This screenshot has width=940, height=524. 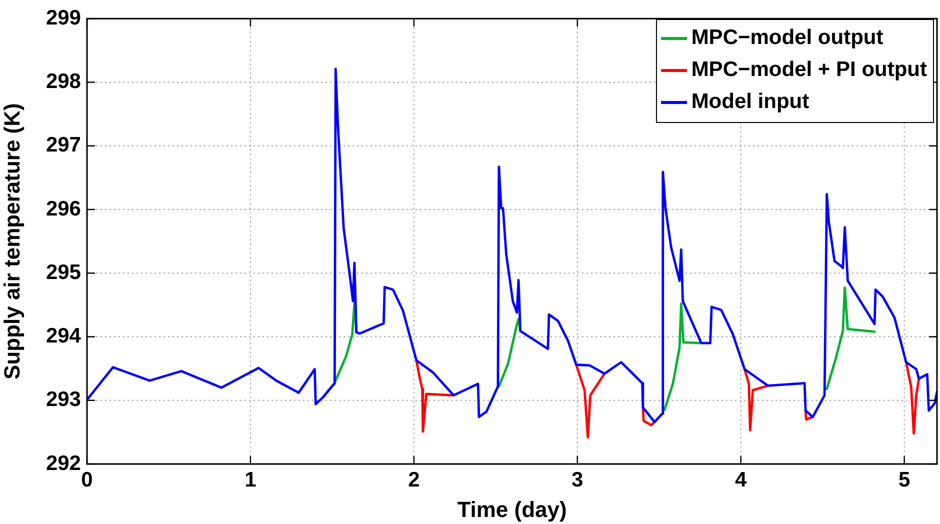 I want to click on x-tick-label: 1, so click(x=250, y=480).